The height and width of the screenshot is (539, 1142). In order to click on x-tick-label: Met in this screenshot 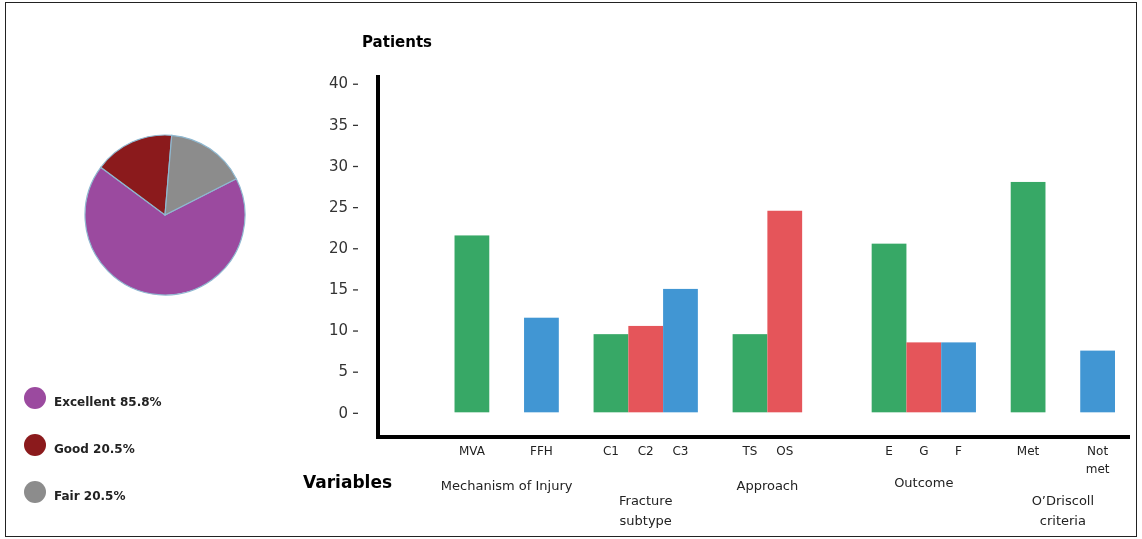, I will do `click(1028, 451)`.